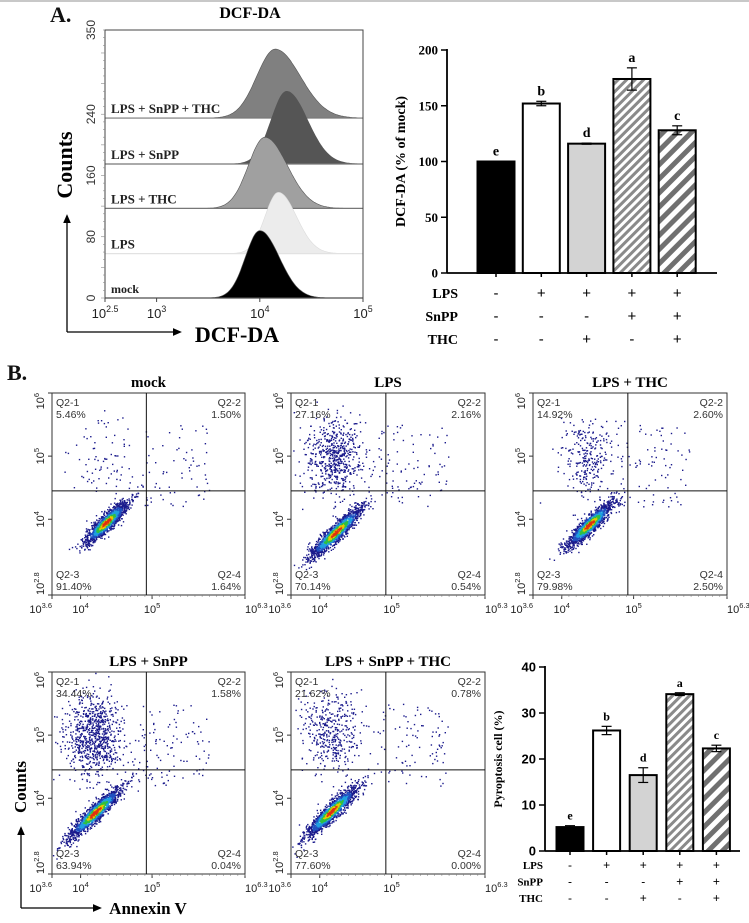 This screenshot has height=923, width=749. I want to click on dcf-treatment-sign: +, so click(677, 316).